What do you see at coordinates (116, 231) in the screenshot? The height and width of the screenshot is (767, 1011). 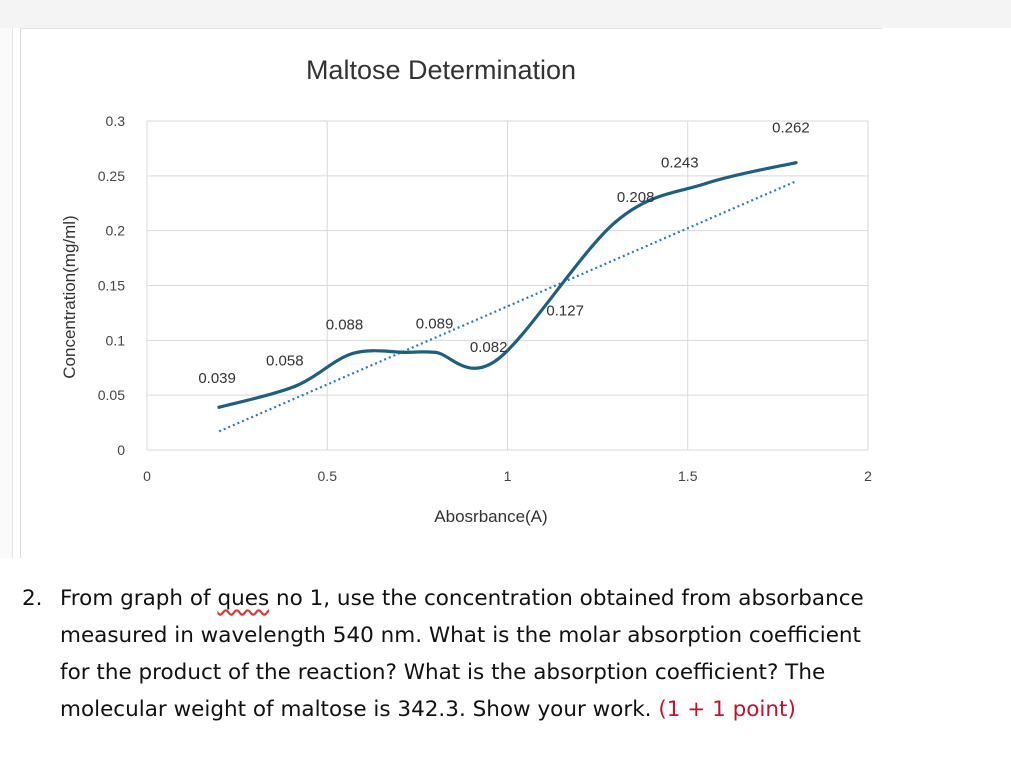 I see `y-tick-label: 0.2` at bounding box center [116, 231].